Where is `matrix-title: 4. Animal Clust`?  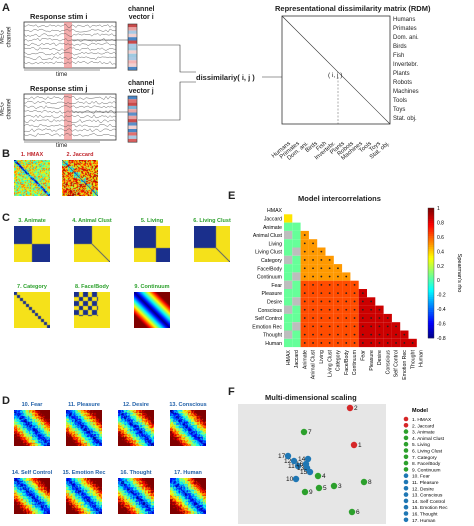 matrix-title: 4. Animal Clust is located at coordinates (92, 221).